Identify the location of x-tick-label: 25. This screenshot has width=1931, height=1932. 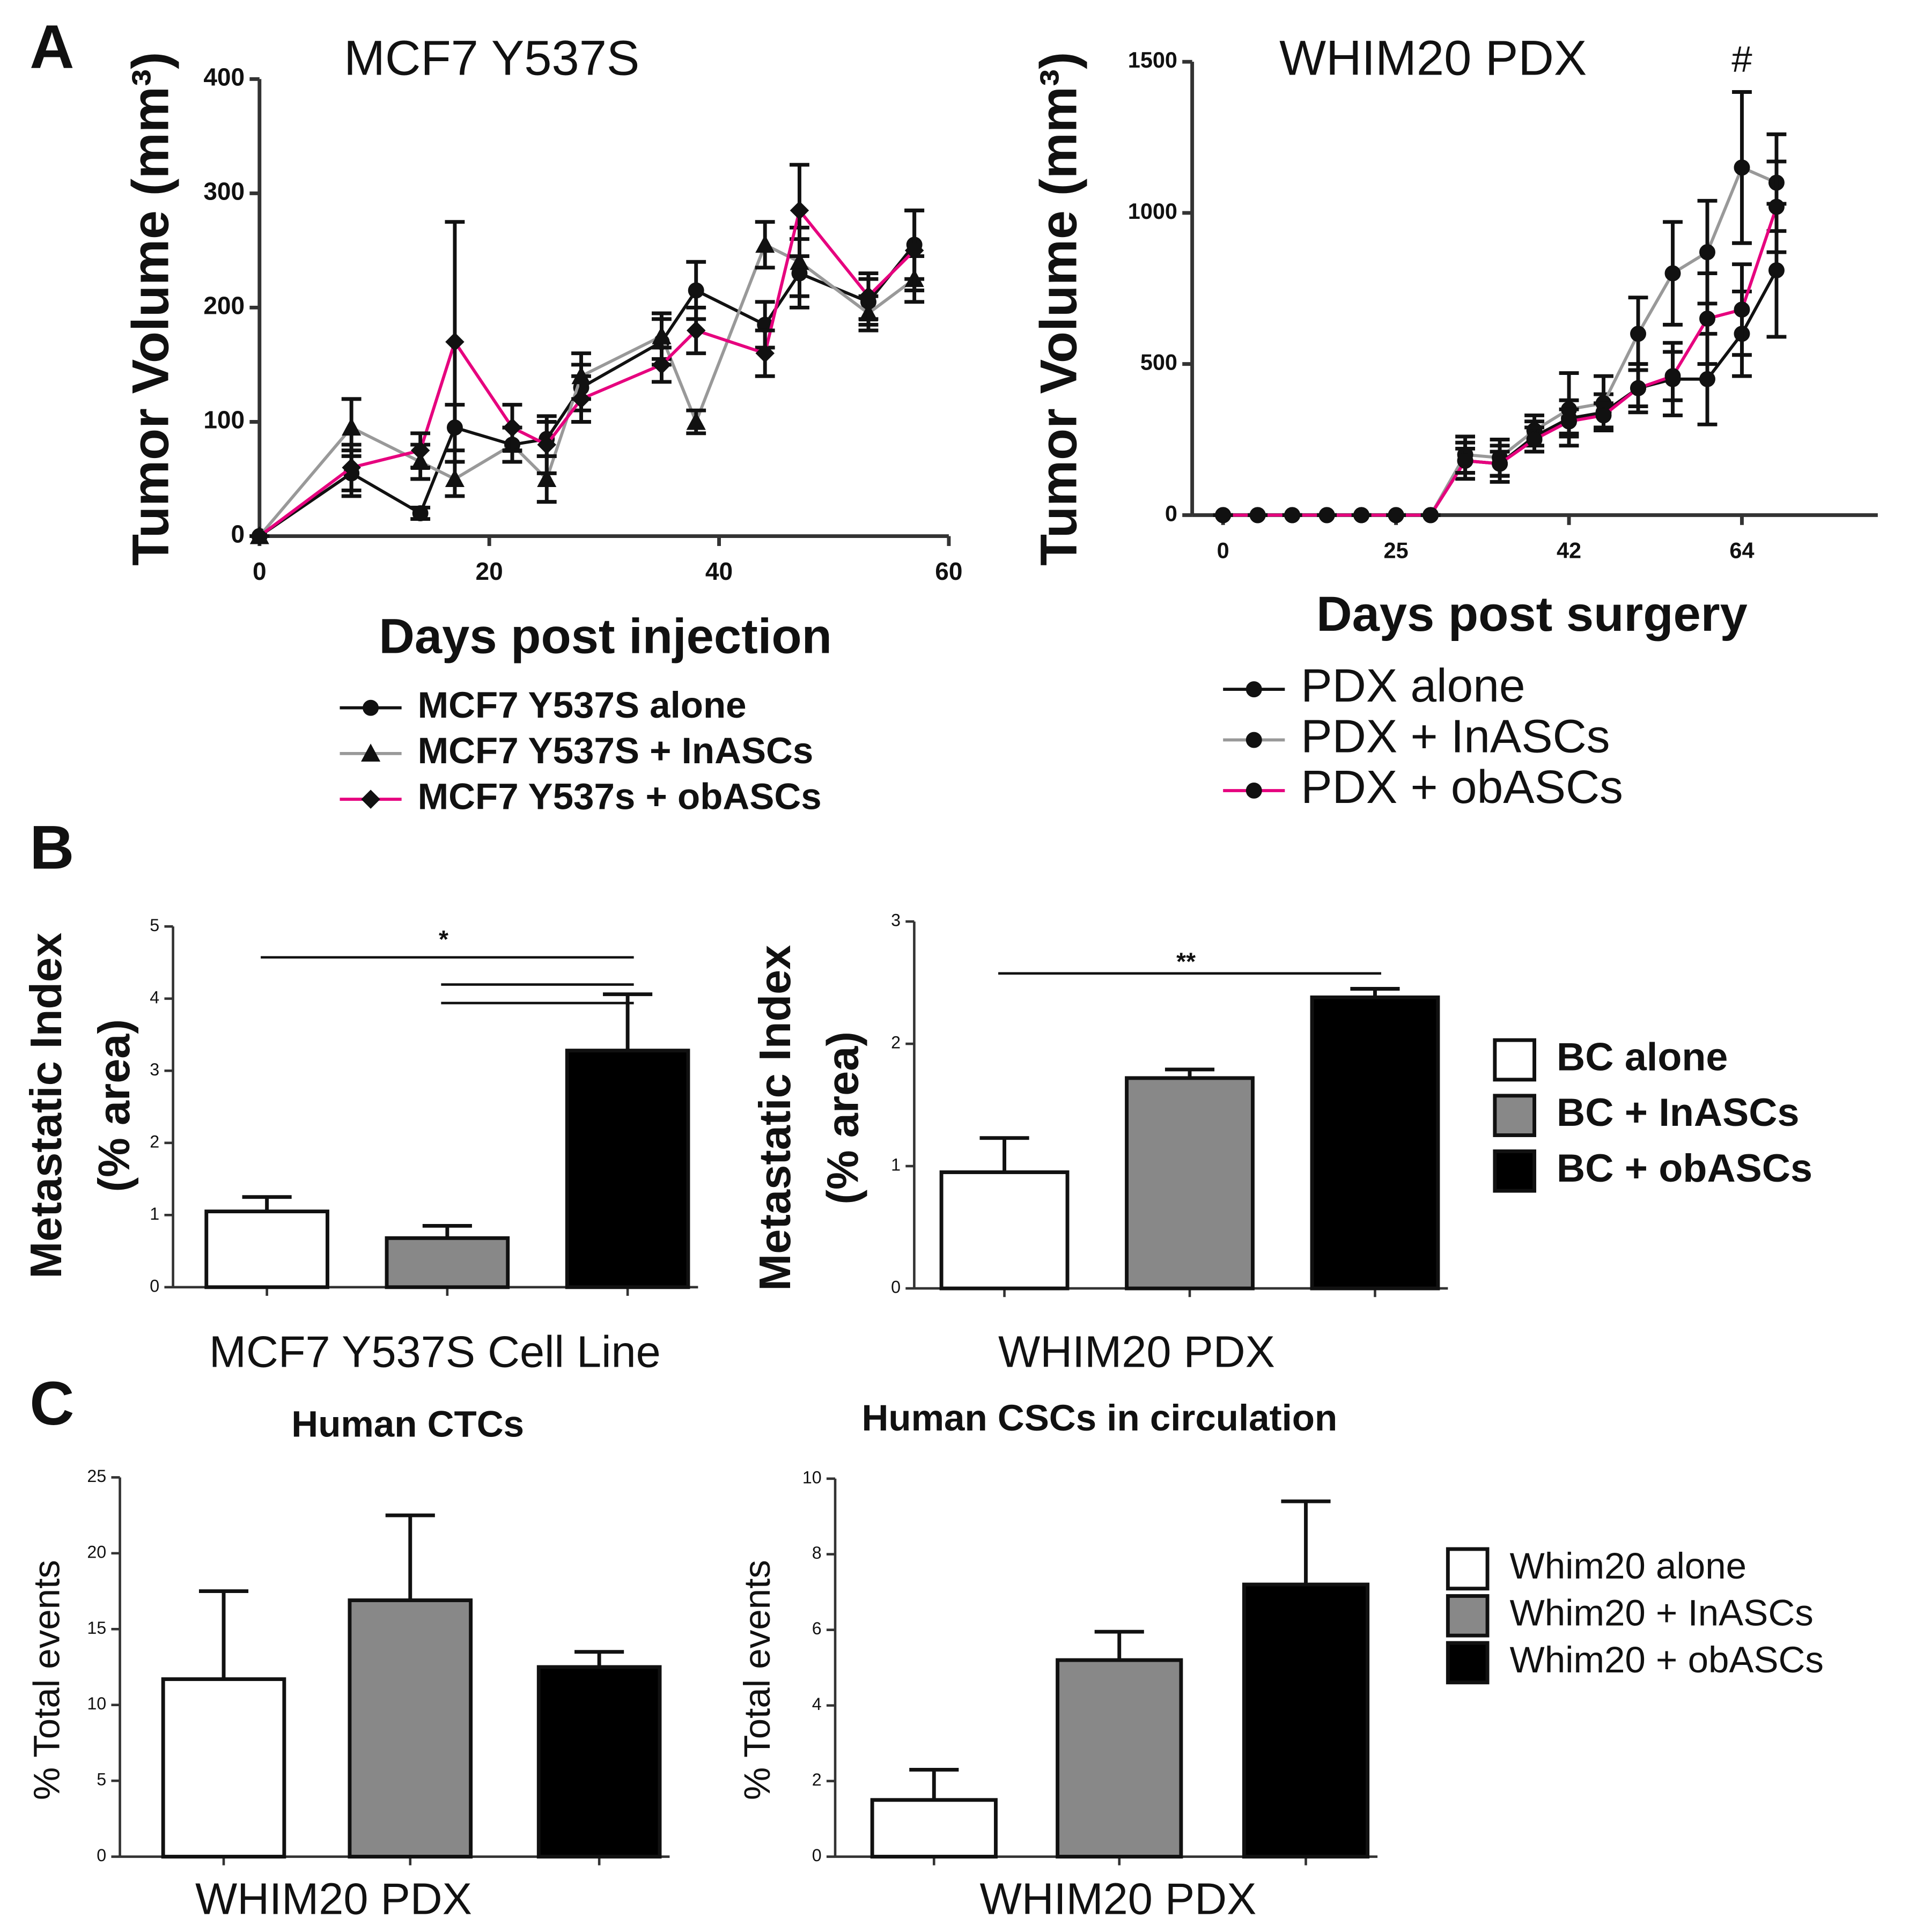
(1396, 550).